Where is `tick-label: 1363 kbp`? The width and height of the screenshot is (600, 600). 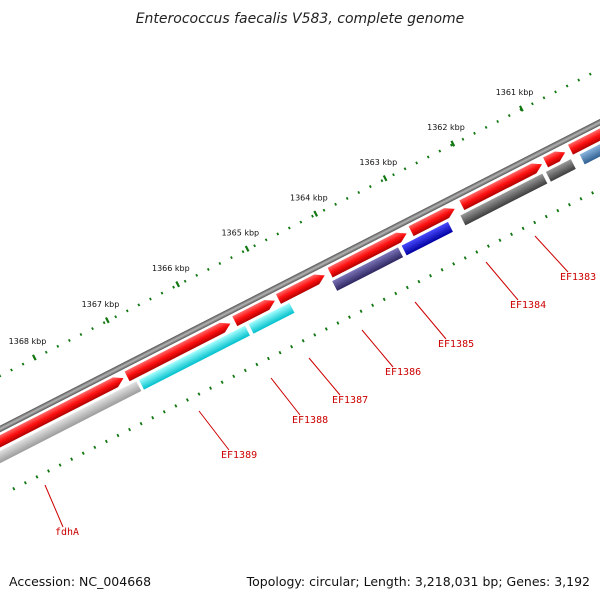 tick-label: 1363 kbp is located at coordinates (378, 162).